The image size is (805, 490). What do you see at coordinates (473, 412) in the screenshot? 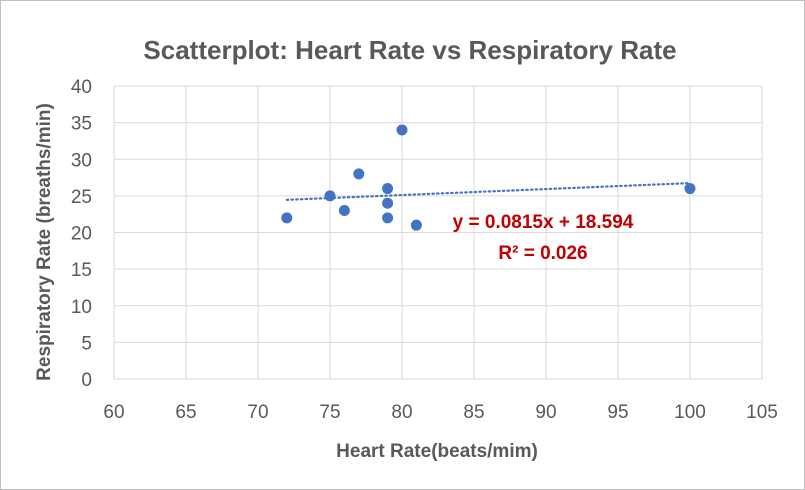
I see `x-tick-label: 85` at bounding box center [473, 412].